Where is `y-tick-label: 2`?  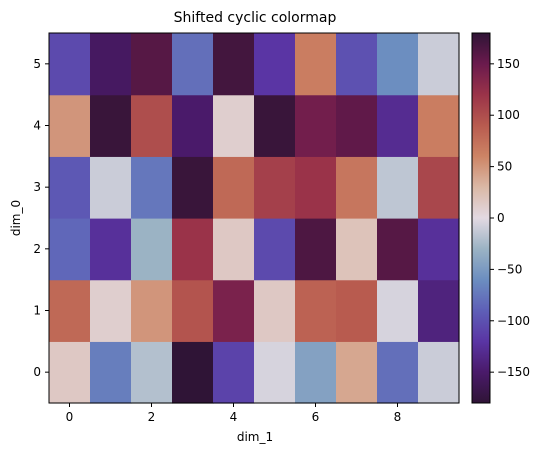 y-tick-label: 2 is located at coordinates (37, 249).